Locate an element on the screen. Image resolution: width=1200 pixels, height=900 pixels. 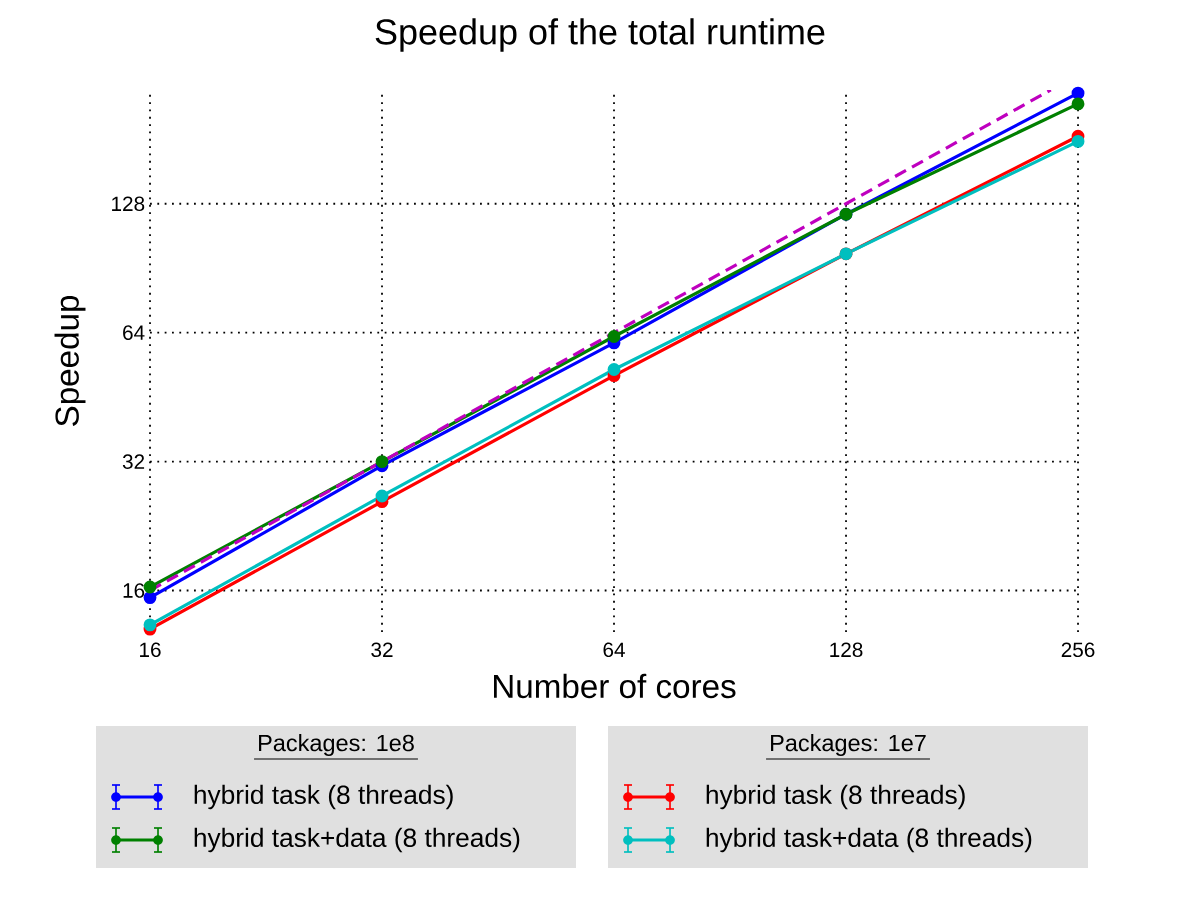
chart-title: Speedup of the total runtime is located at coordinates (600, 35).